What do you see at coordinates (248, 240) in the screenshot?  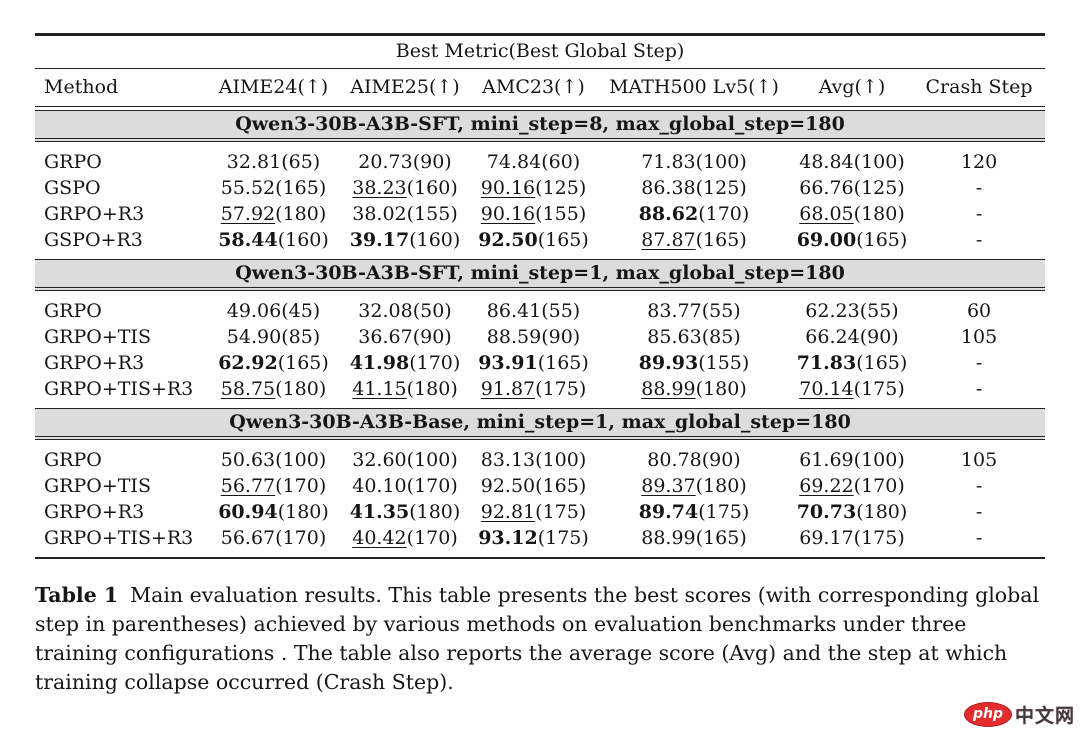 I see `score-value: 58.44` at bounding box center [248, 240].